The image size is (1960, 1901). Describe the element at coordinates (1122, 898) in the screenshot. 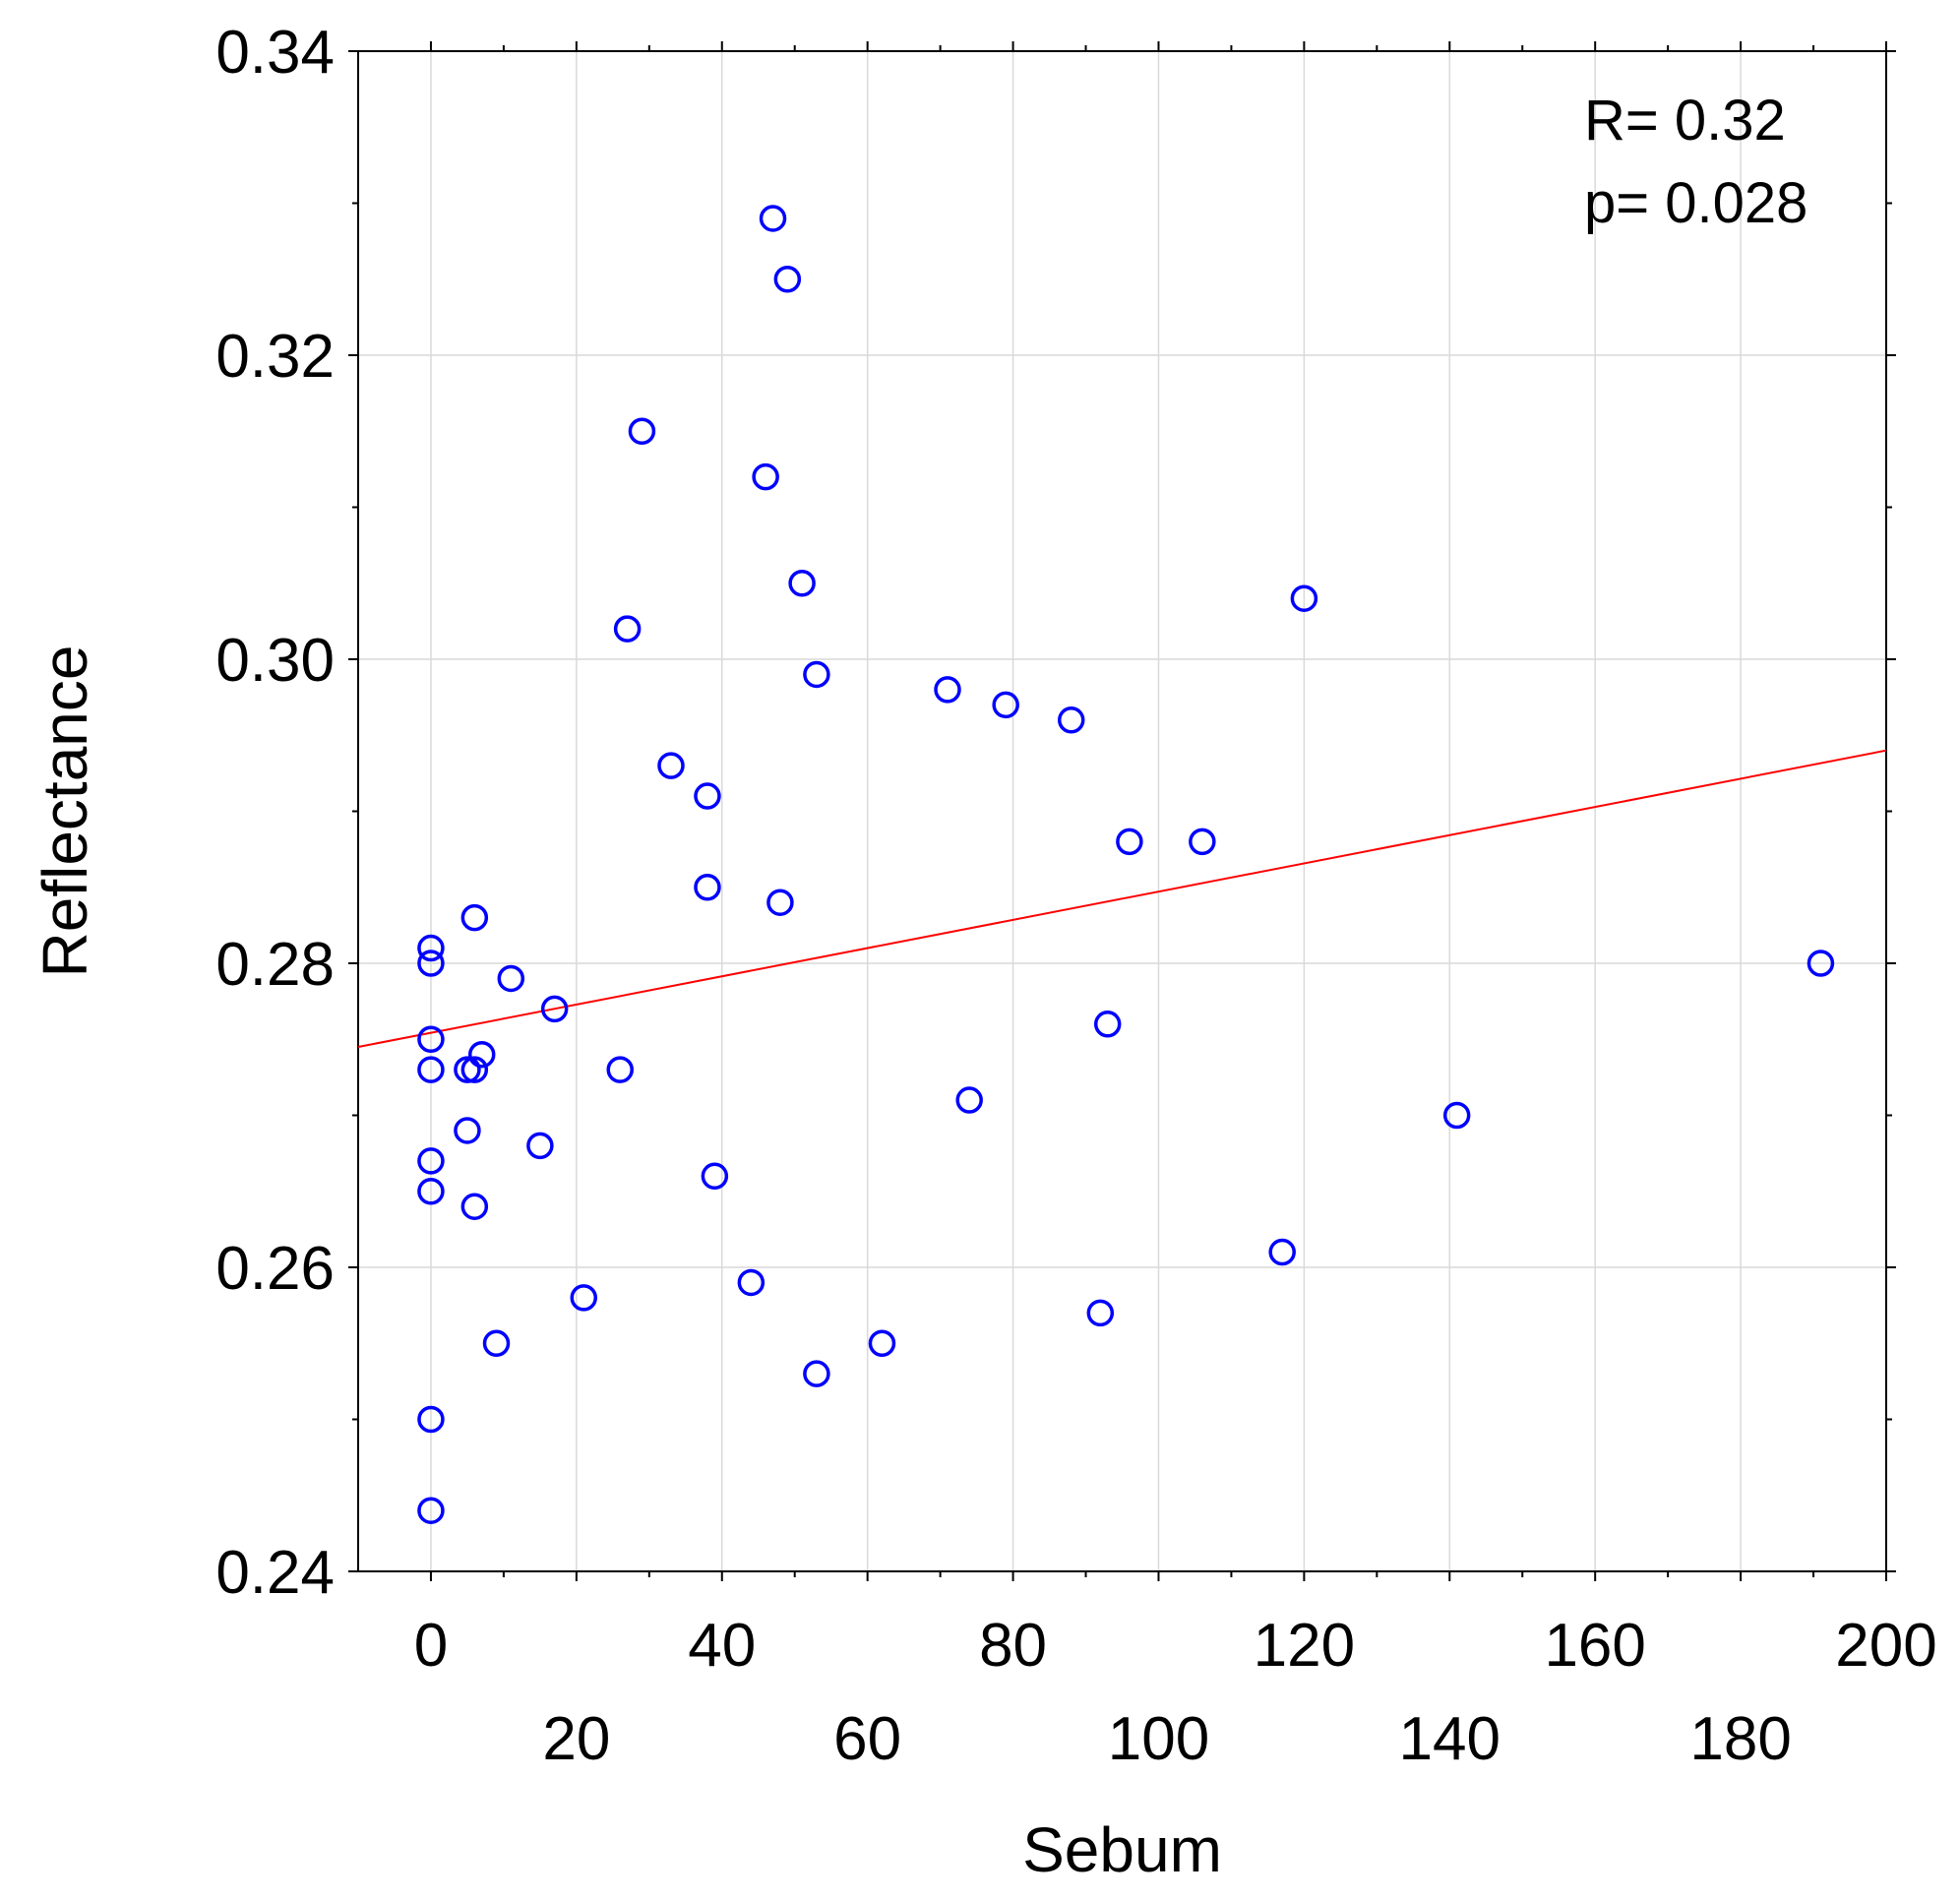

I see `regression-line` at that location.